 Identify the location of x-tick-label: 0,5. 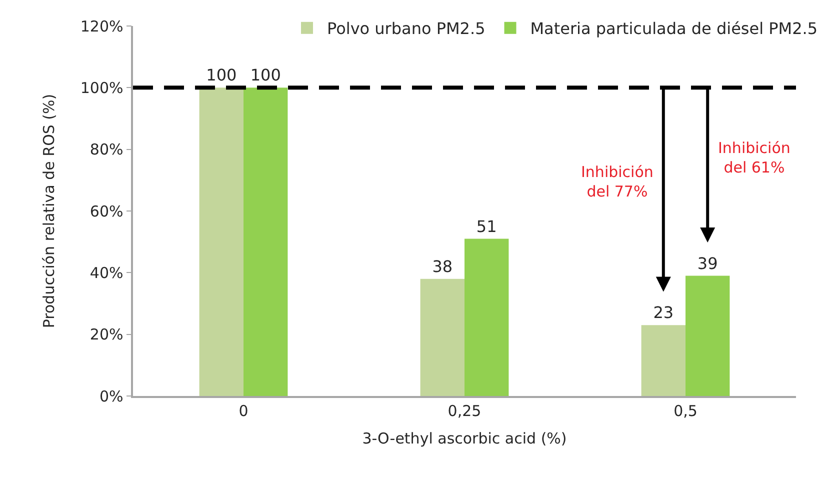
(686, 411).